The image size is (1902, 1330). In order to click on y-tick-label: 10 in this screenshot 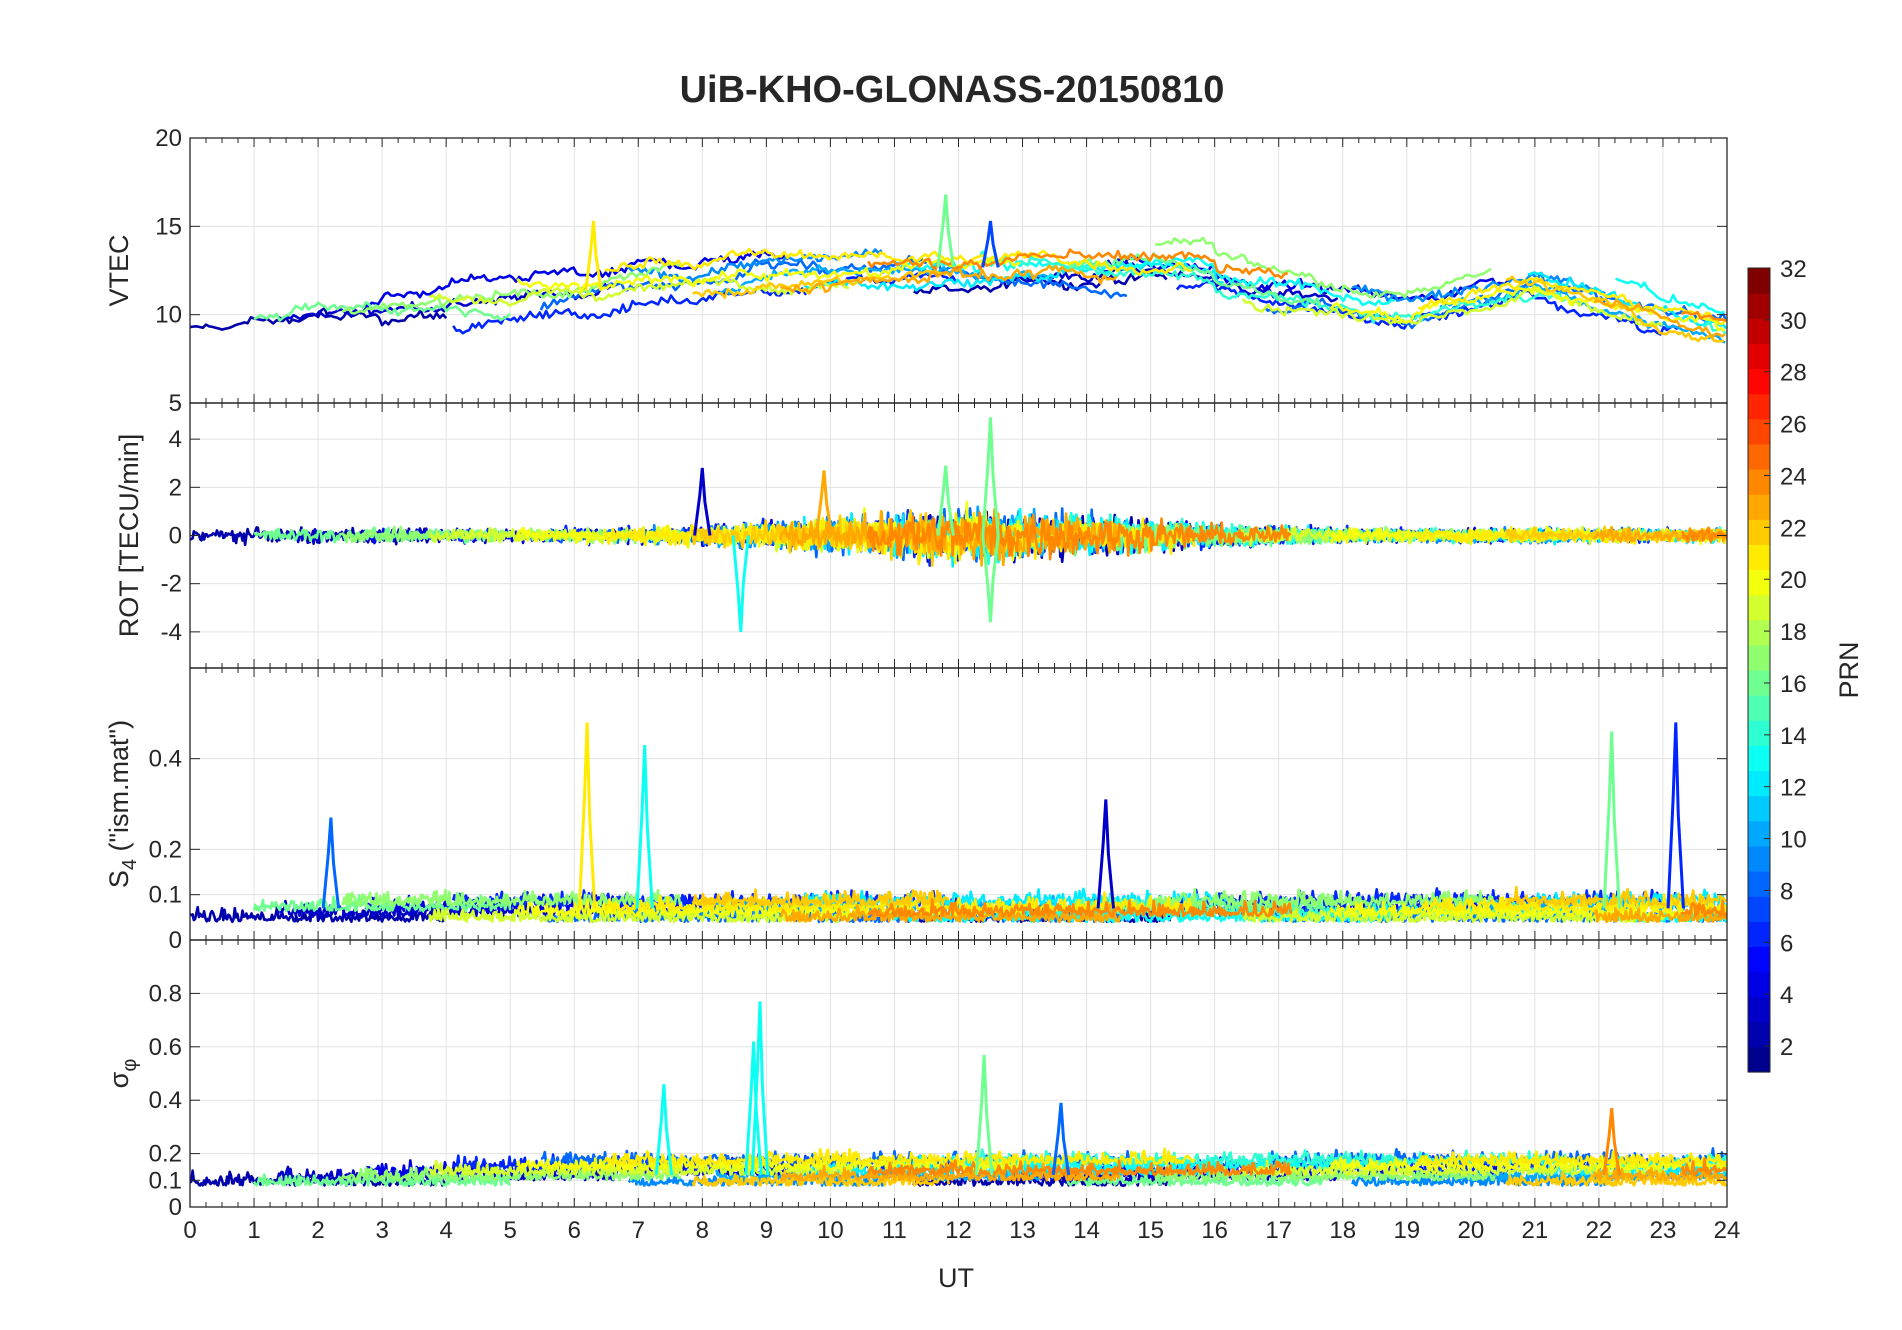, I will do `click(168, 315)`.